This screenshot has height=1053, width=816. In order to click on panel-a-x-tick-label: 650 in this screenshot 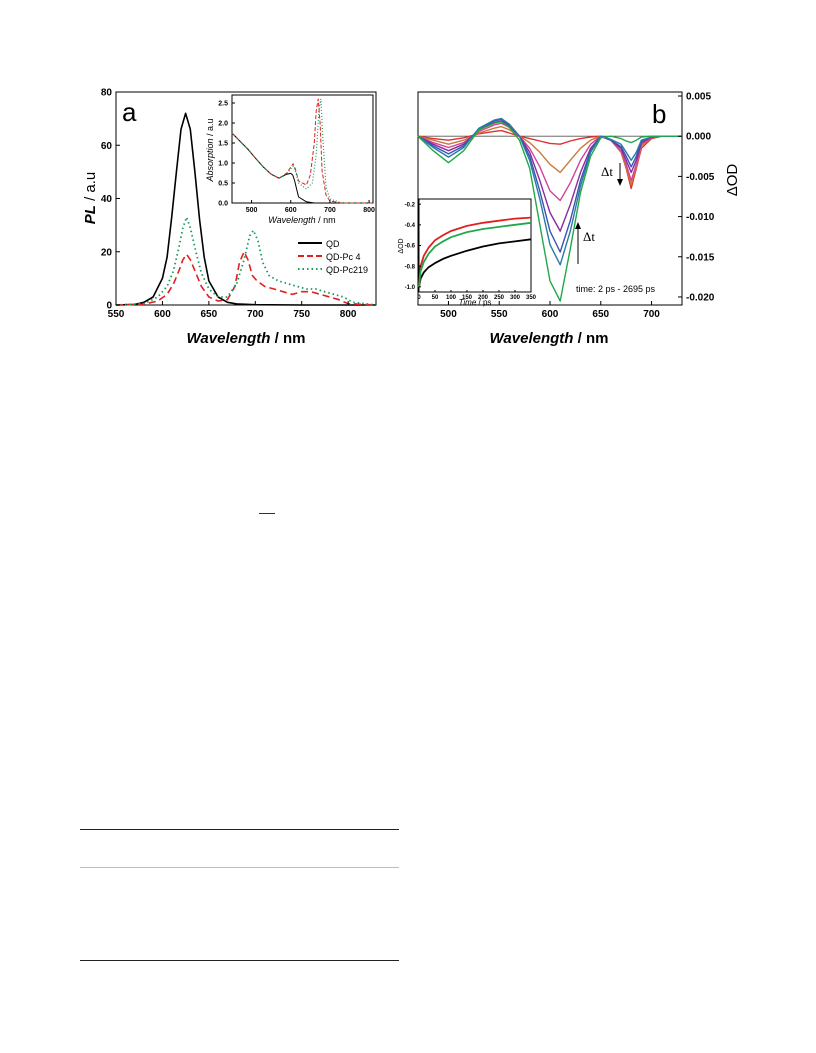, I will do `click(209, 314)`.